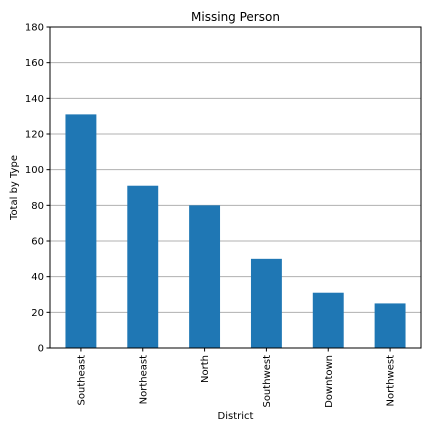  I want to click on bar-northwest, so click(390, 325).